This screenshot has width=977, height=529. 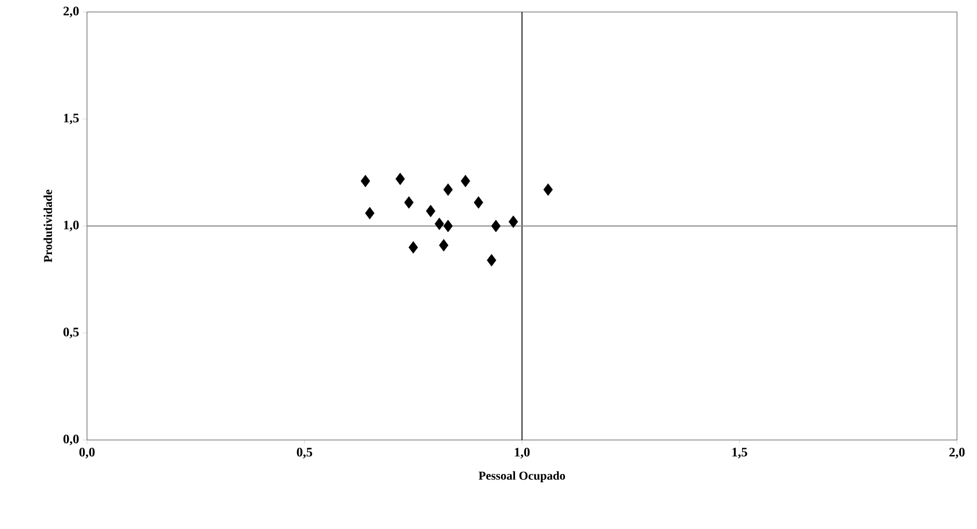 I want to click on y-tick-label: 0,0, so click(x=71, y=440).